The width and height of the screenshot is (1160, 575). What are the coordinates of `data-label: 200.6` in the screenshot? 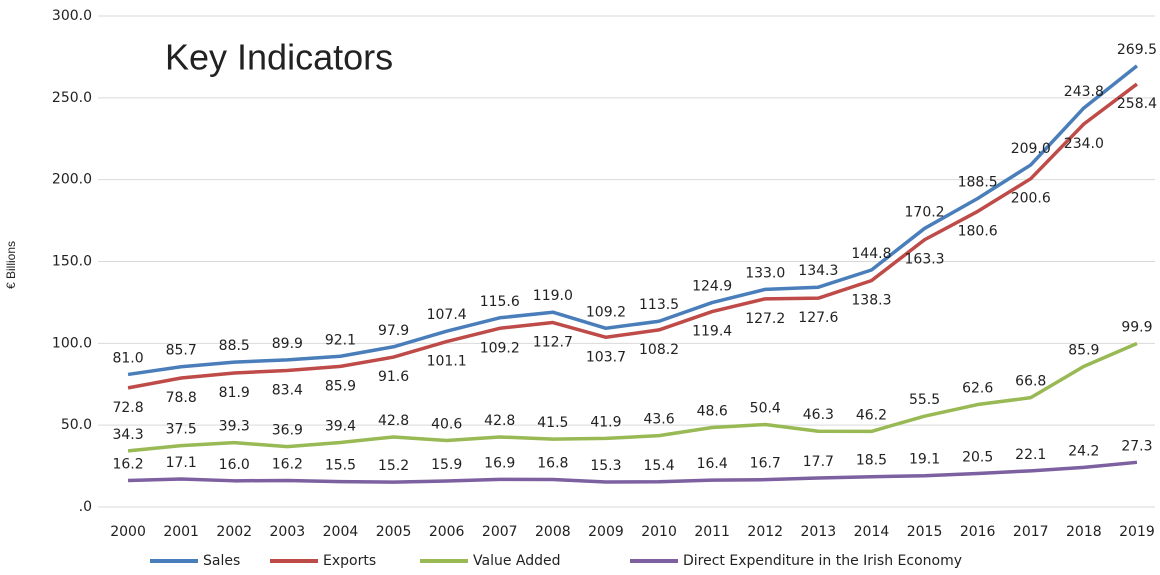 It's located at (1031, 199).